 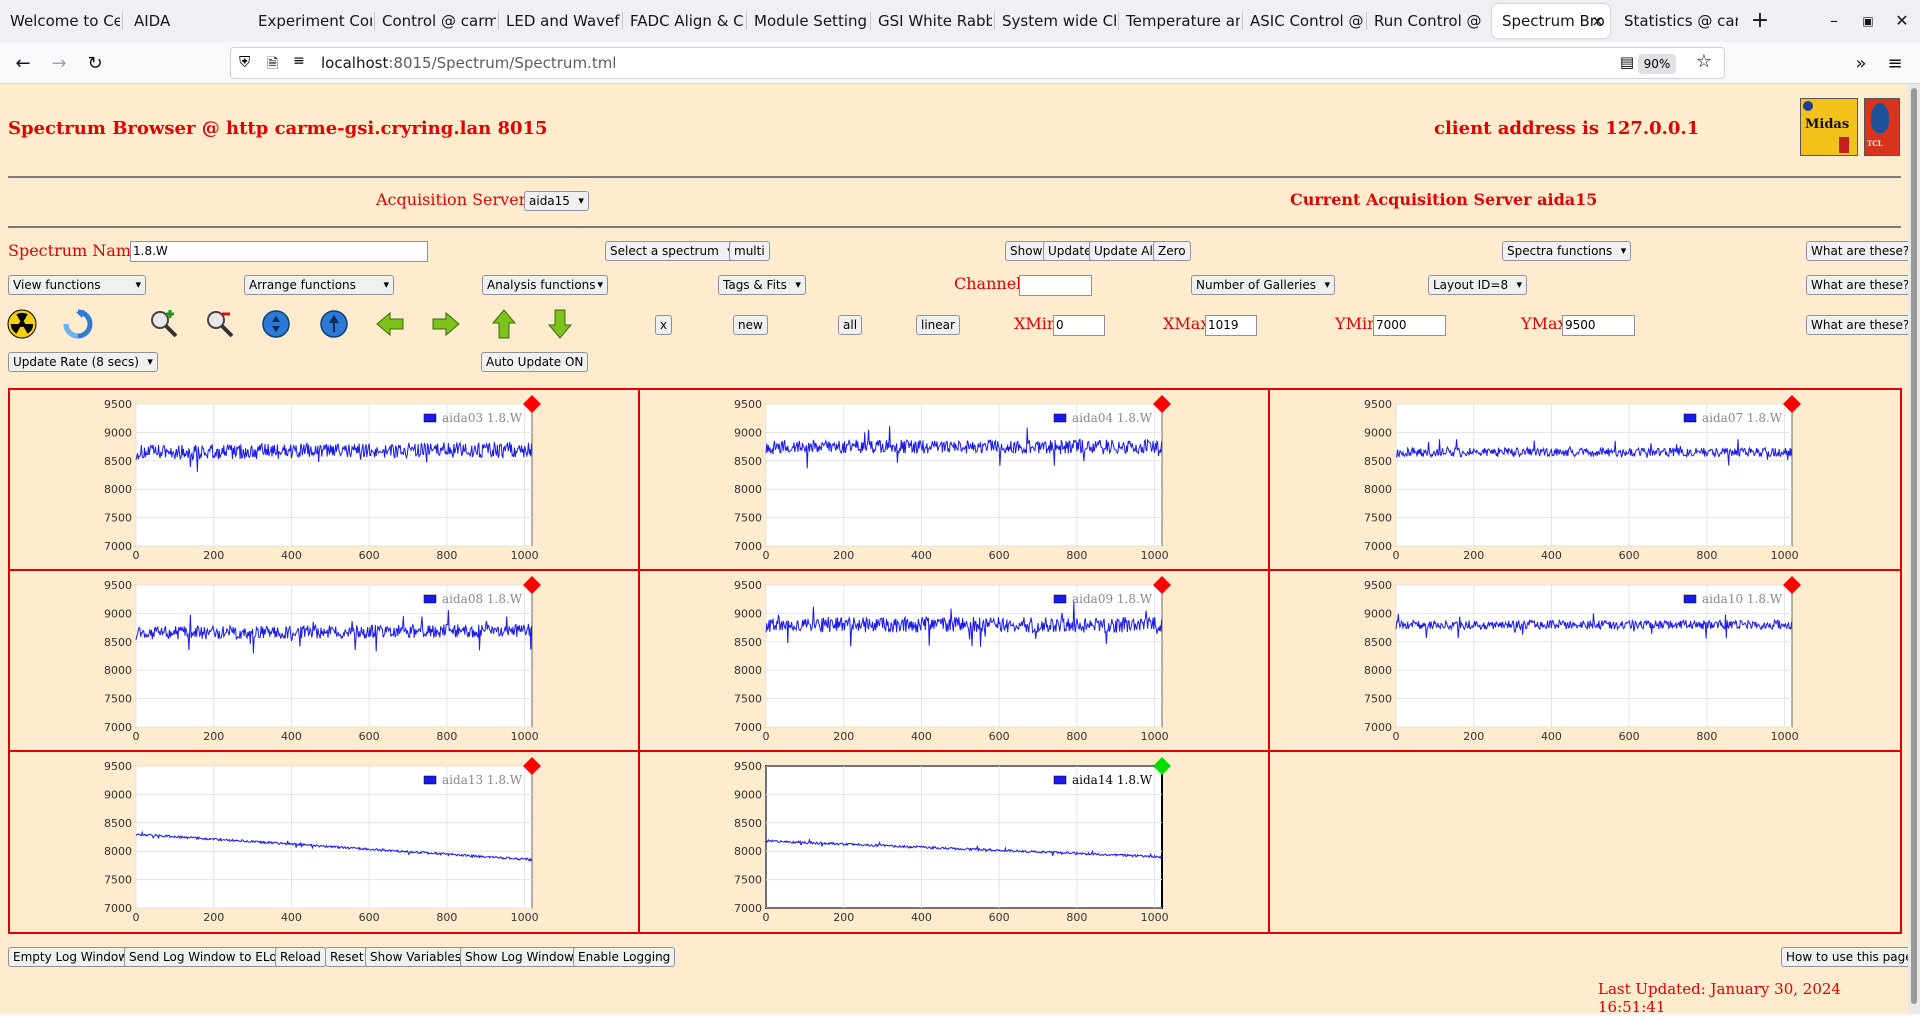 I want to click on spectrum-name-input: 1.8.W, so click(x=279, y=251).